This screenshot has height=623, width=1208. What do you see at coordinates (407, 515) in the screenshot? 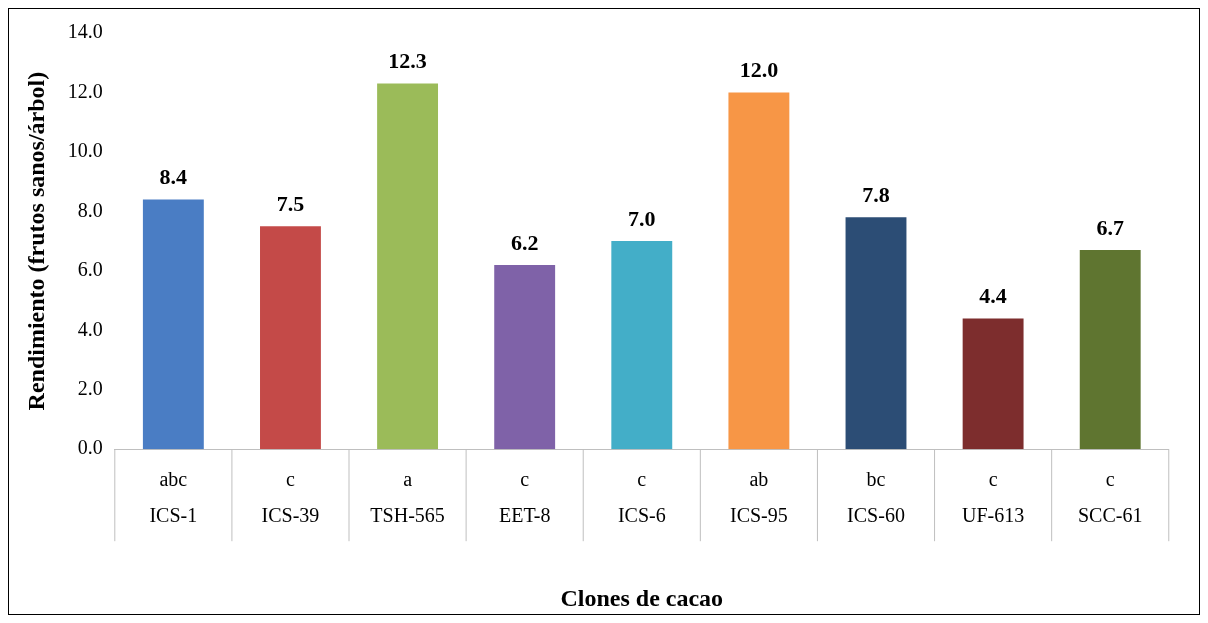
I see `x-tick-label: TSH-565` at bounding box center [407, 515].